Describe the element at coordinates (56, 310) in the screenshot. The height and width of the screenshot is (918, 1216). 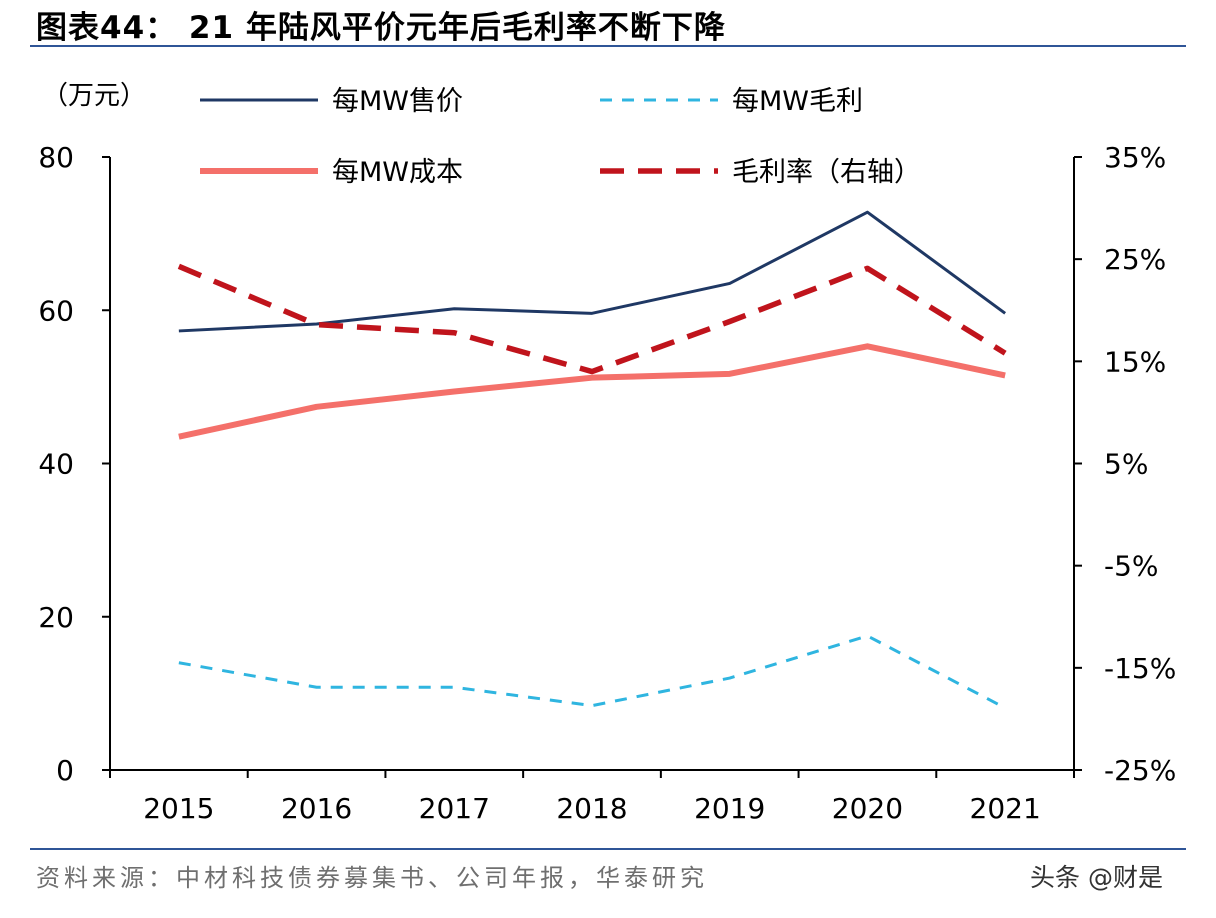
I see `left-tick-label: 60` at that location.